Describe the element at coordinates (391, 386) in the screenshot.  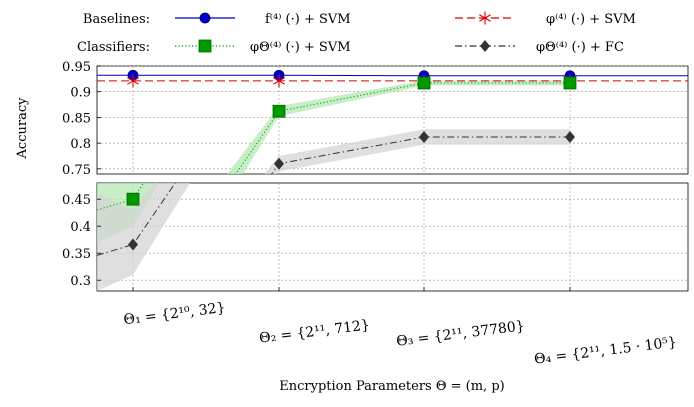
I see `x-axis-label: Encryption Parameters Θ = (m, p)` at that location.